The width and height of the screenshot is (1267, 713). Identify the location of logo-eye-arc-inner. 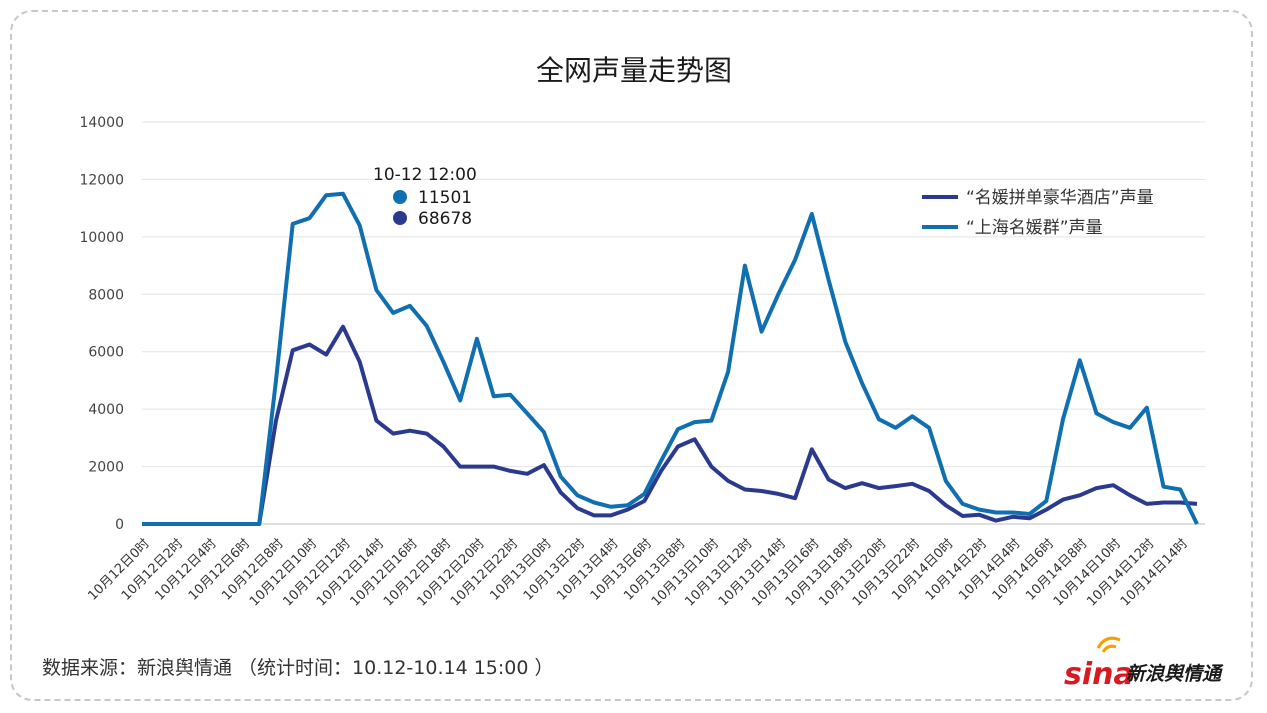
(1109, 648).